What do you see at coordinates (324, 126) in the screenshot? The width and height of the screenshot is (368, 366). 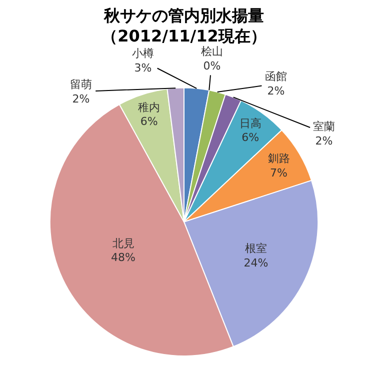 I see `slice-label: 室蘭` at bounding box center [324, 126].